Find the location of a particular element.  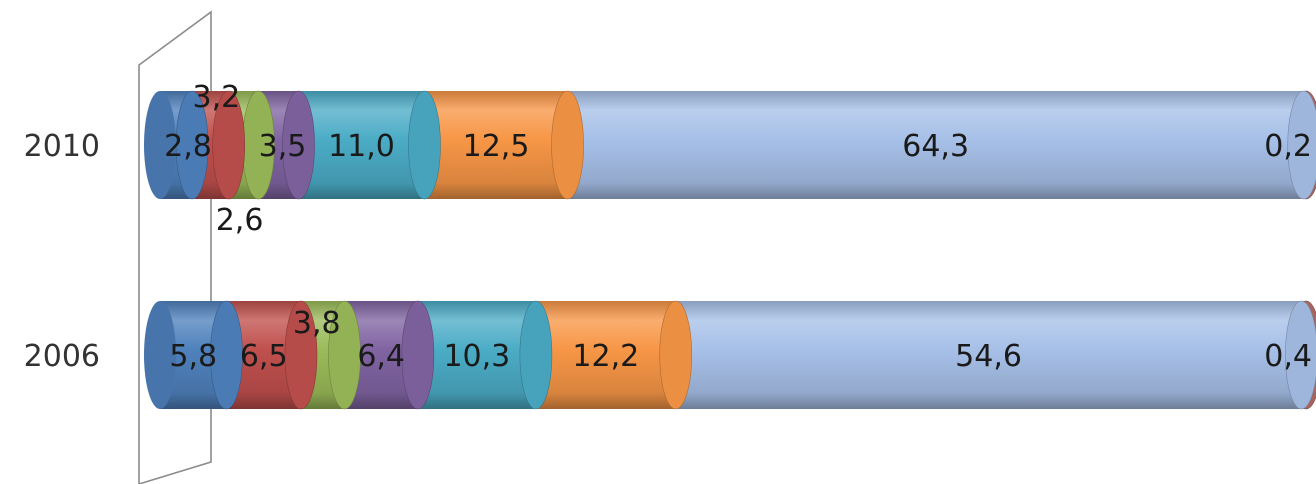

data-label-2010-4: 3,5 is located at coordinates (283, 146).